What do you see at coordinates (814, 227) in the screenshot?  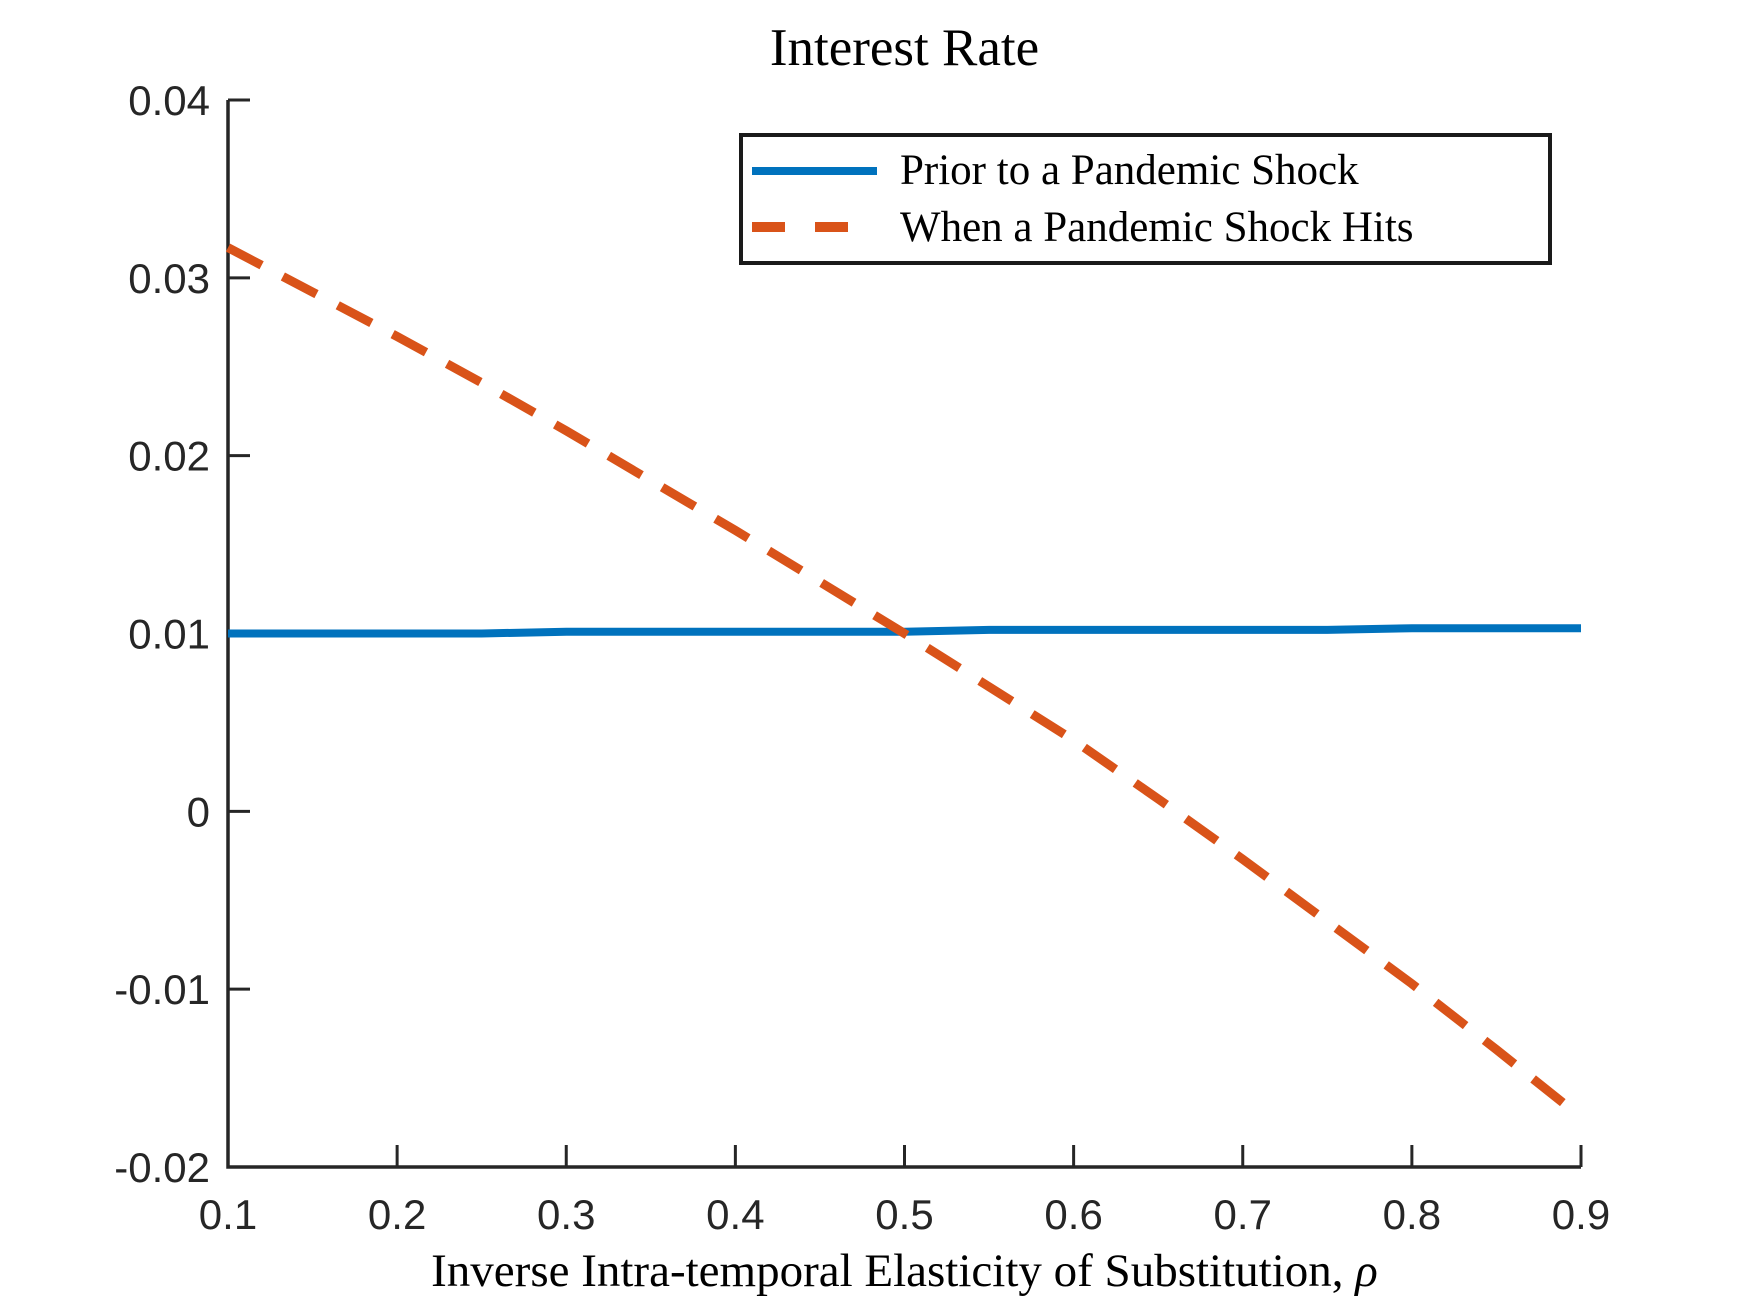 I see `legend-line-dashed-icon` at bounding box center [814, 227].